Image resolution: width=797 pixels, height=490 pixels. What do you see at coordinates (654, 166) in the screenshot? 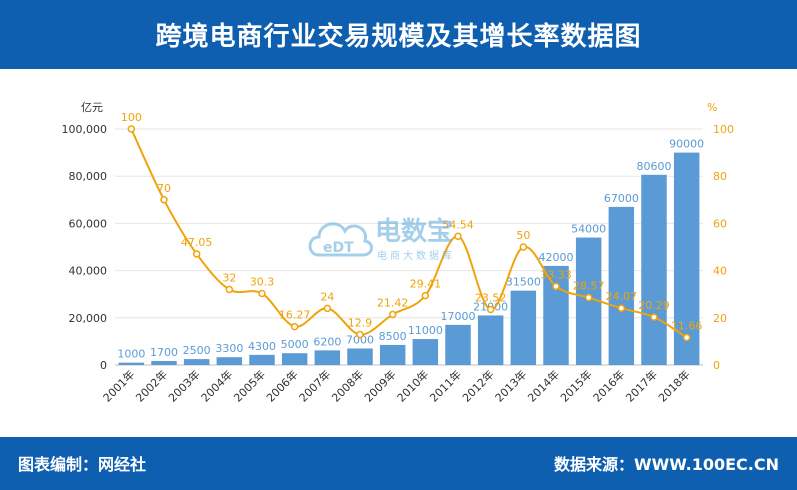
I see `bar-value-label: 80600` at bounding box center [654, 166].